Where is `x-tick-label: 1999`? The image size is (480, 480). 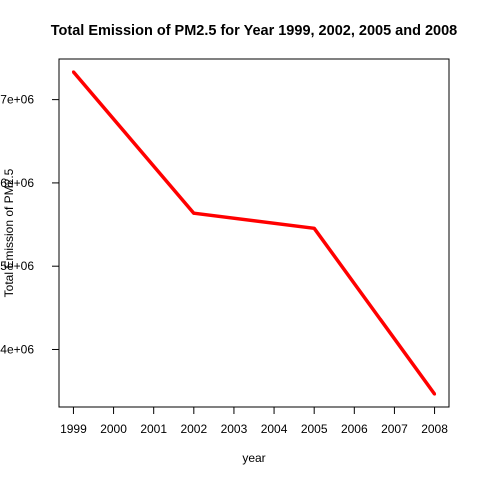
x-tick-label: 1999 is located at coordinates (73, 429).